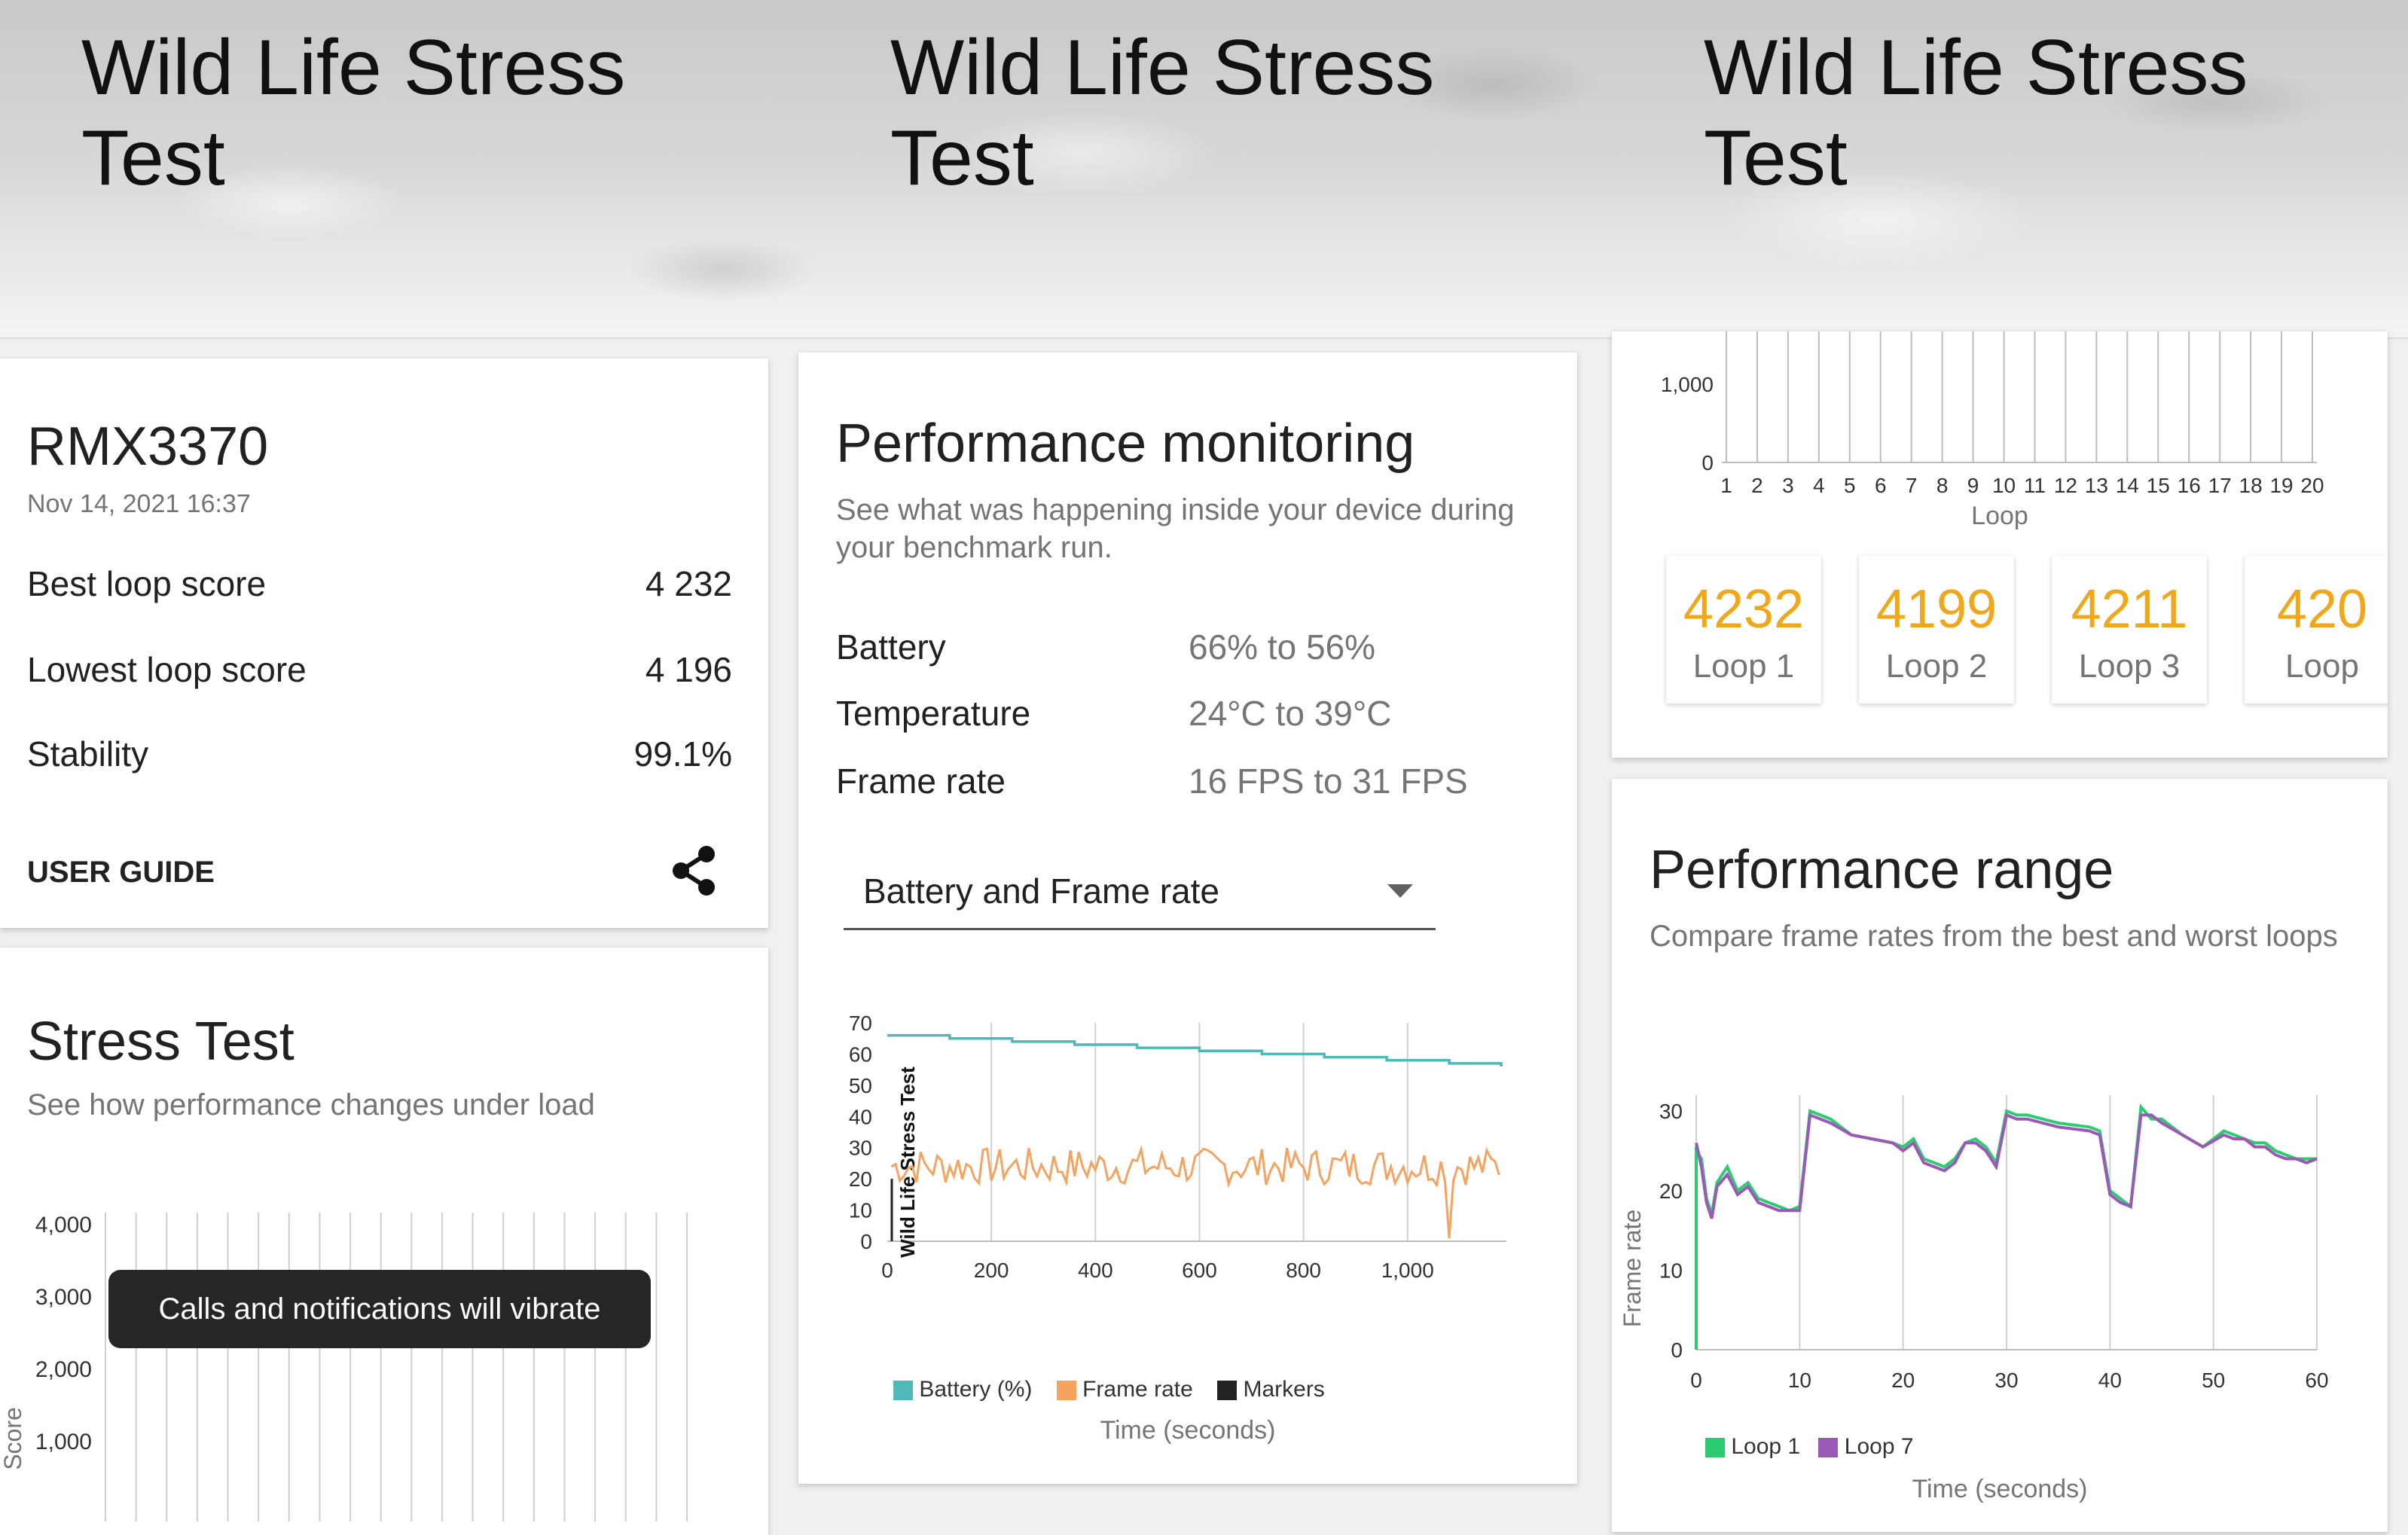 The image size is (2408, 1535). What do you see at coordinates (1999, 516) in the screenshot?
I see `loop-x-axis-label: Loop` at bounding box center [1999, 516].